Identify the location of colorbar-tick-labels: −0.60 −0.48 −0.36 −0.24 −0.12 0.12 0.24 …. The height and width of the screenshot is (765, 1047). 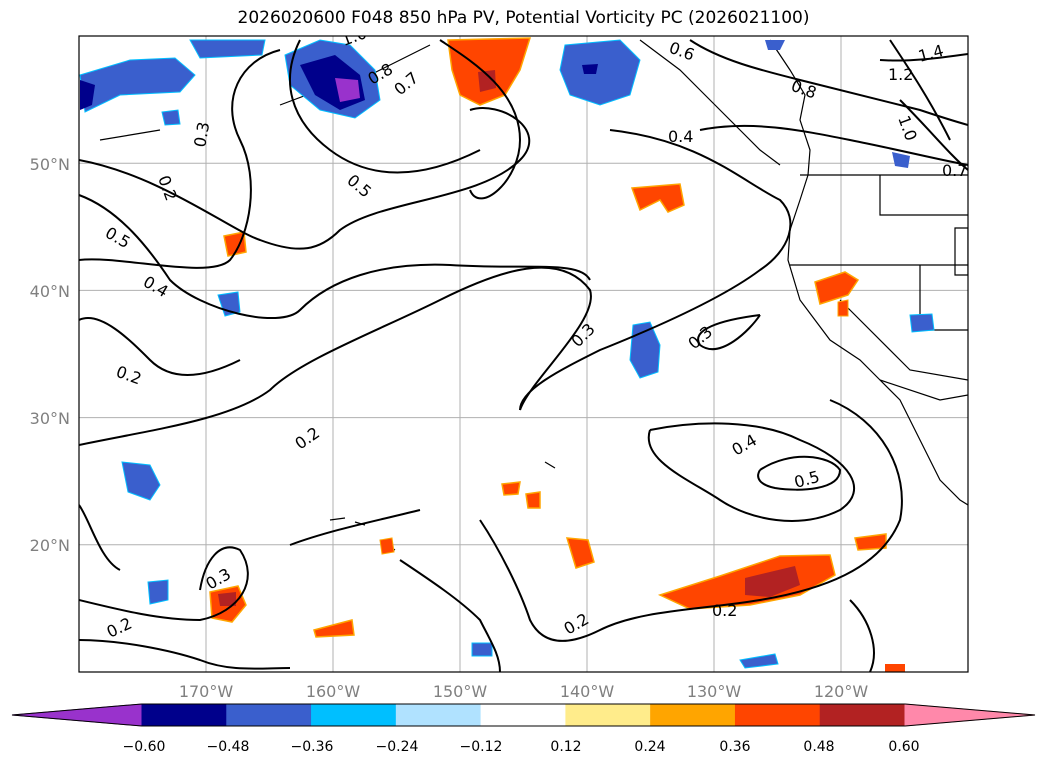
(521, 747).